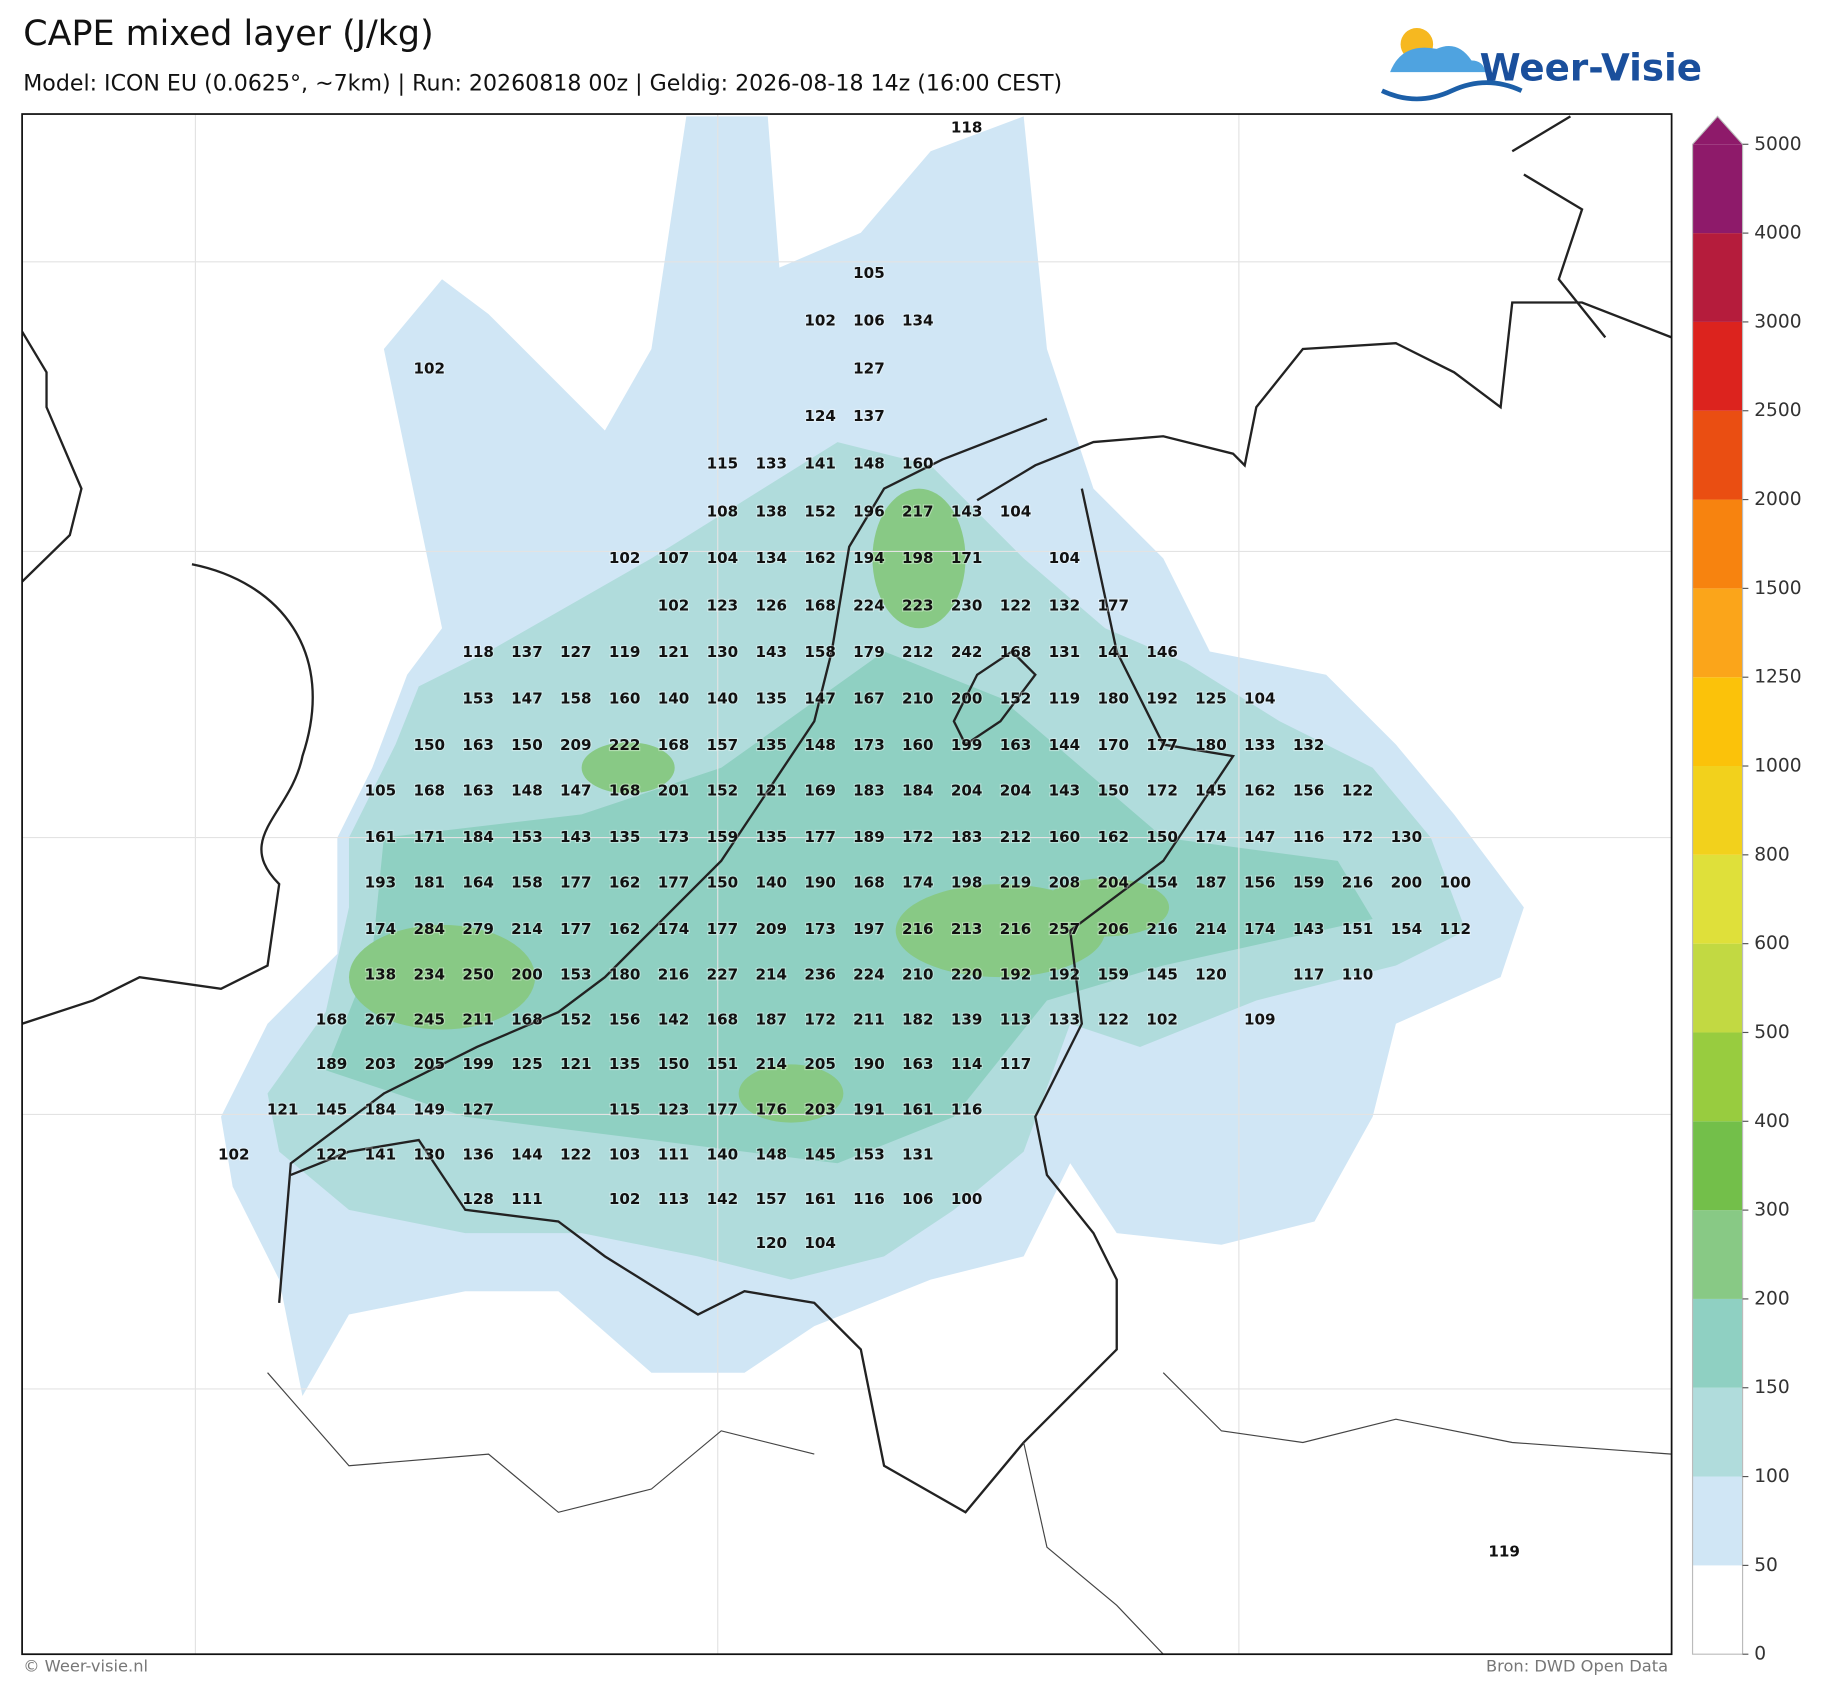 The height and width of the screenshot is (1681, 1824). I want to click on cape-label: 242, so click(967, 652).